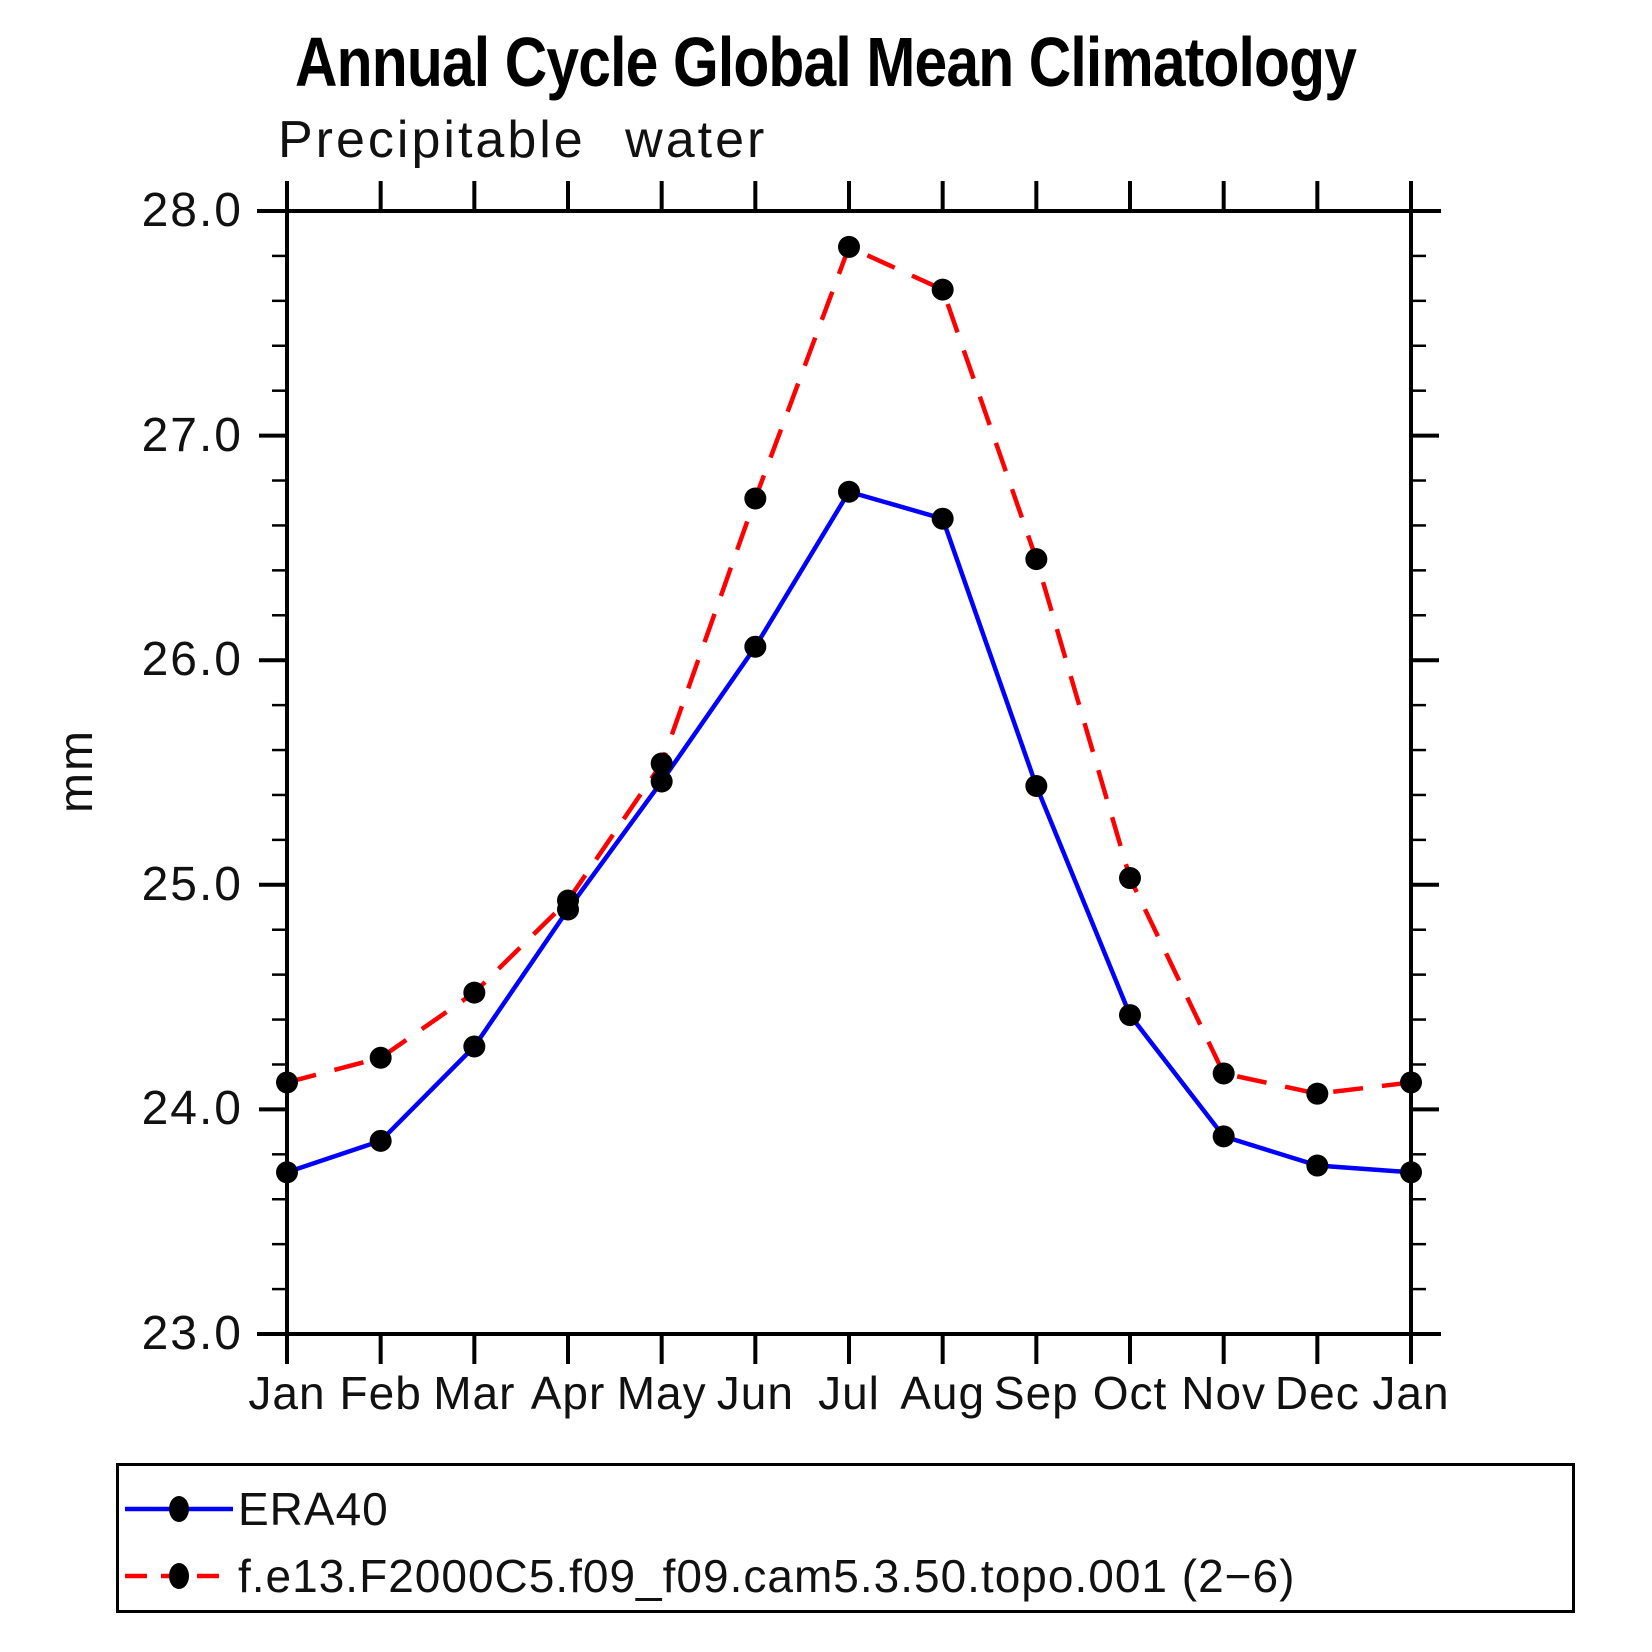  Describe the element at coordinates (192, 210) in the screenshot. I see `y-tick-label: 28.0` at that location.